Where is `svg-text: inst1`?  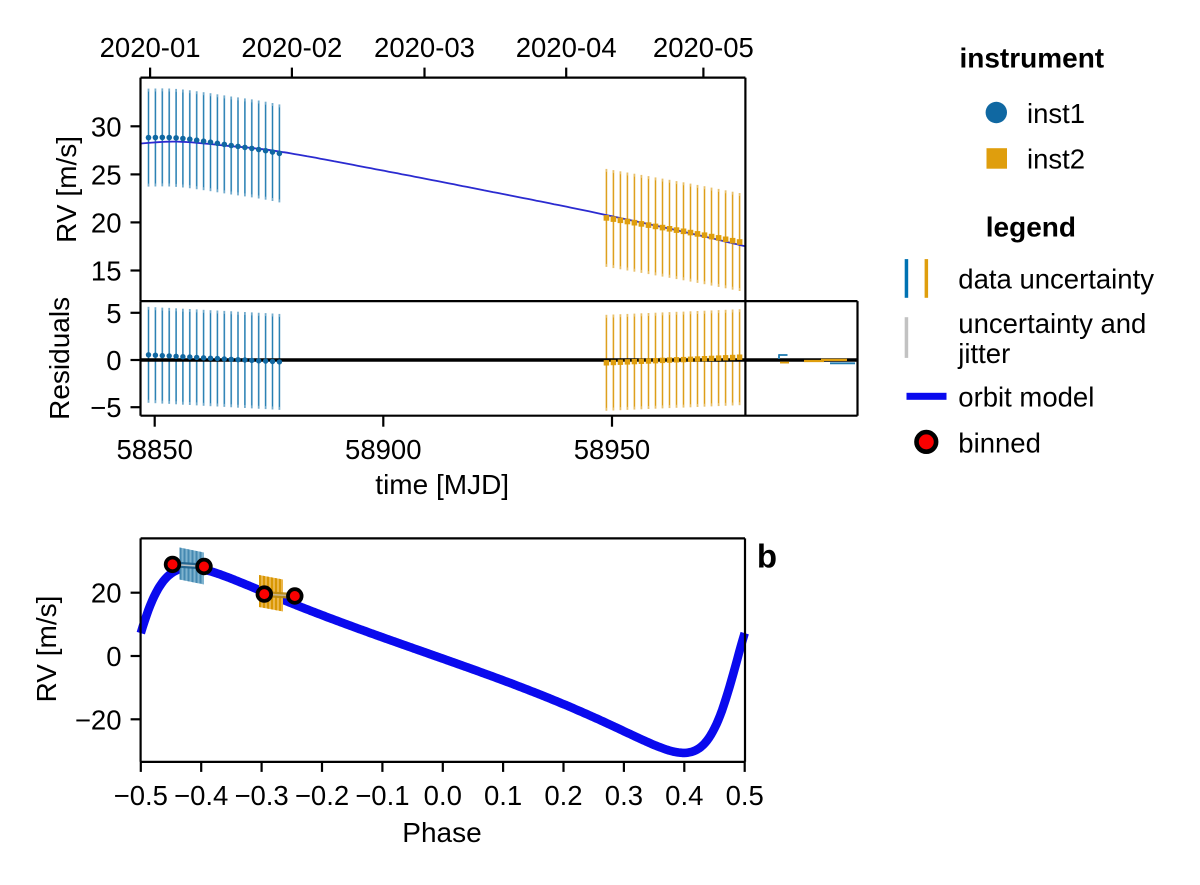
svg-text: inst1 is located at coordinates (1056, 113).